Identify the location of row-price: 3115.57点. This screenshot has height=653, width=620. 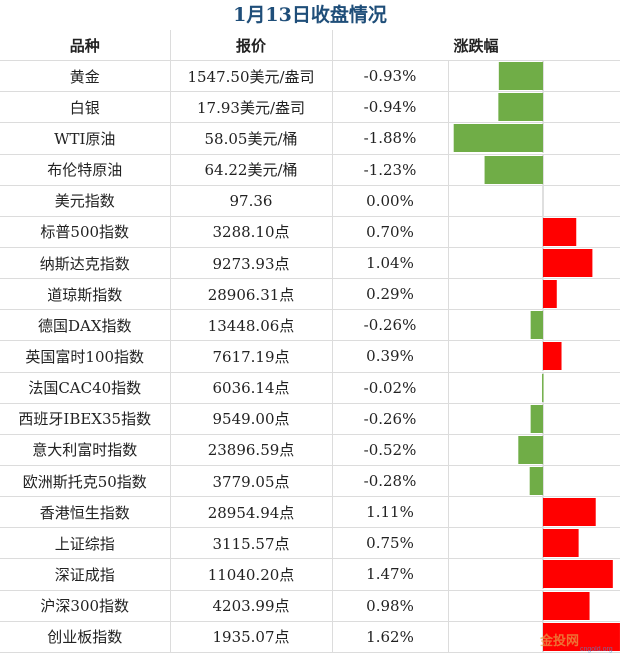
(251, 543).